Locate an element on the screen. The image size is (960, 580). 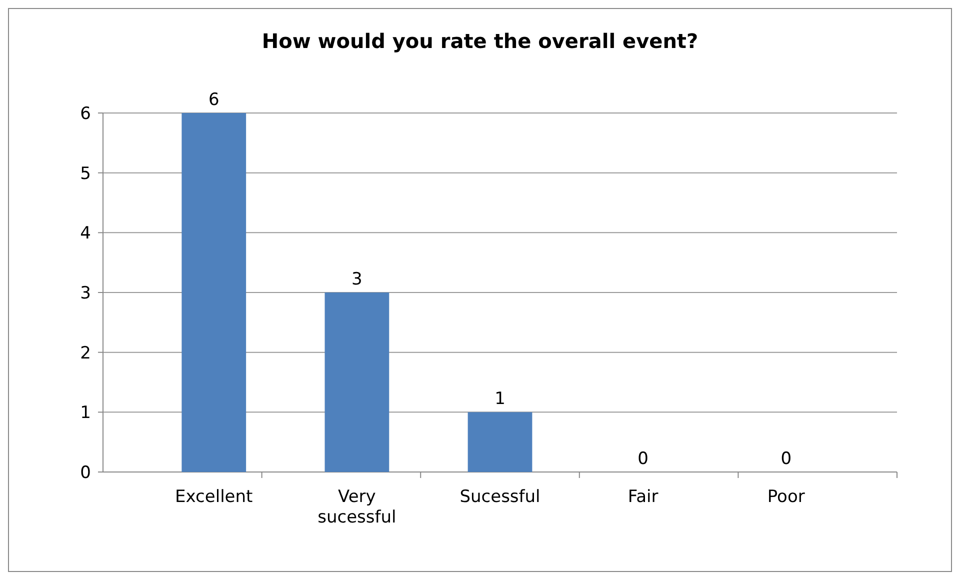
x-tick-label: Excellent is located at coordinates (214, 497).